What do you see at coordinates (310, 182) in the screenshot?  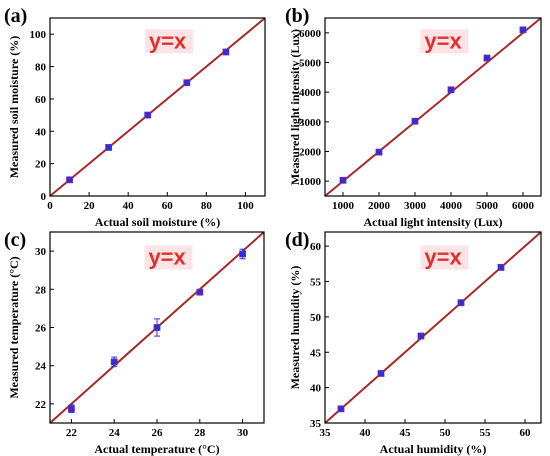 I see `y-tick-label: 1000` at bounding box center [310, 182].